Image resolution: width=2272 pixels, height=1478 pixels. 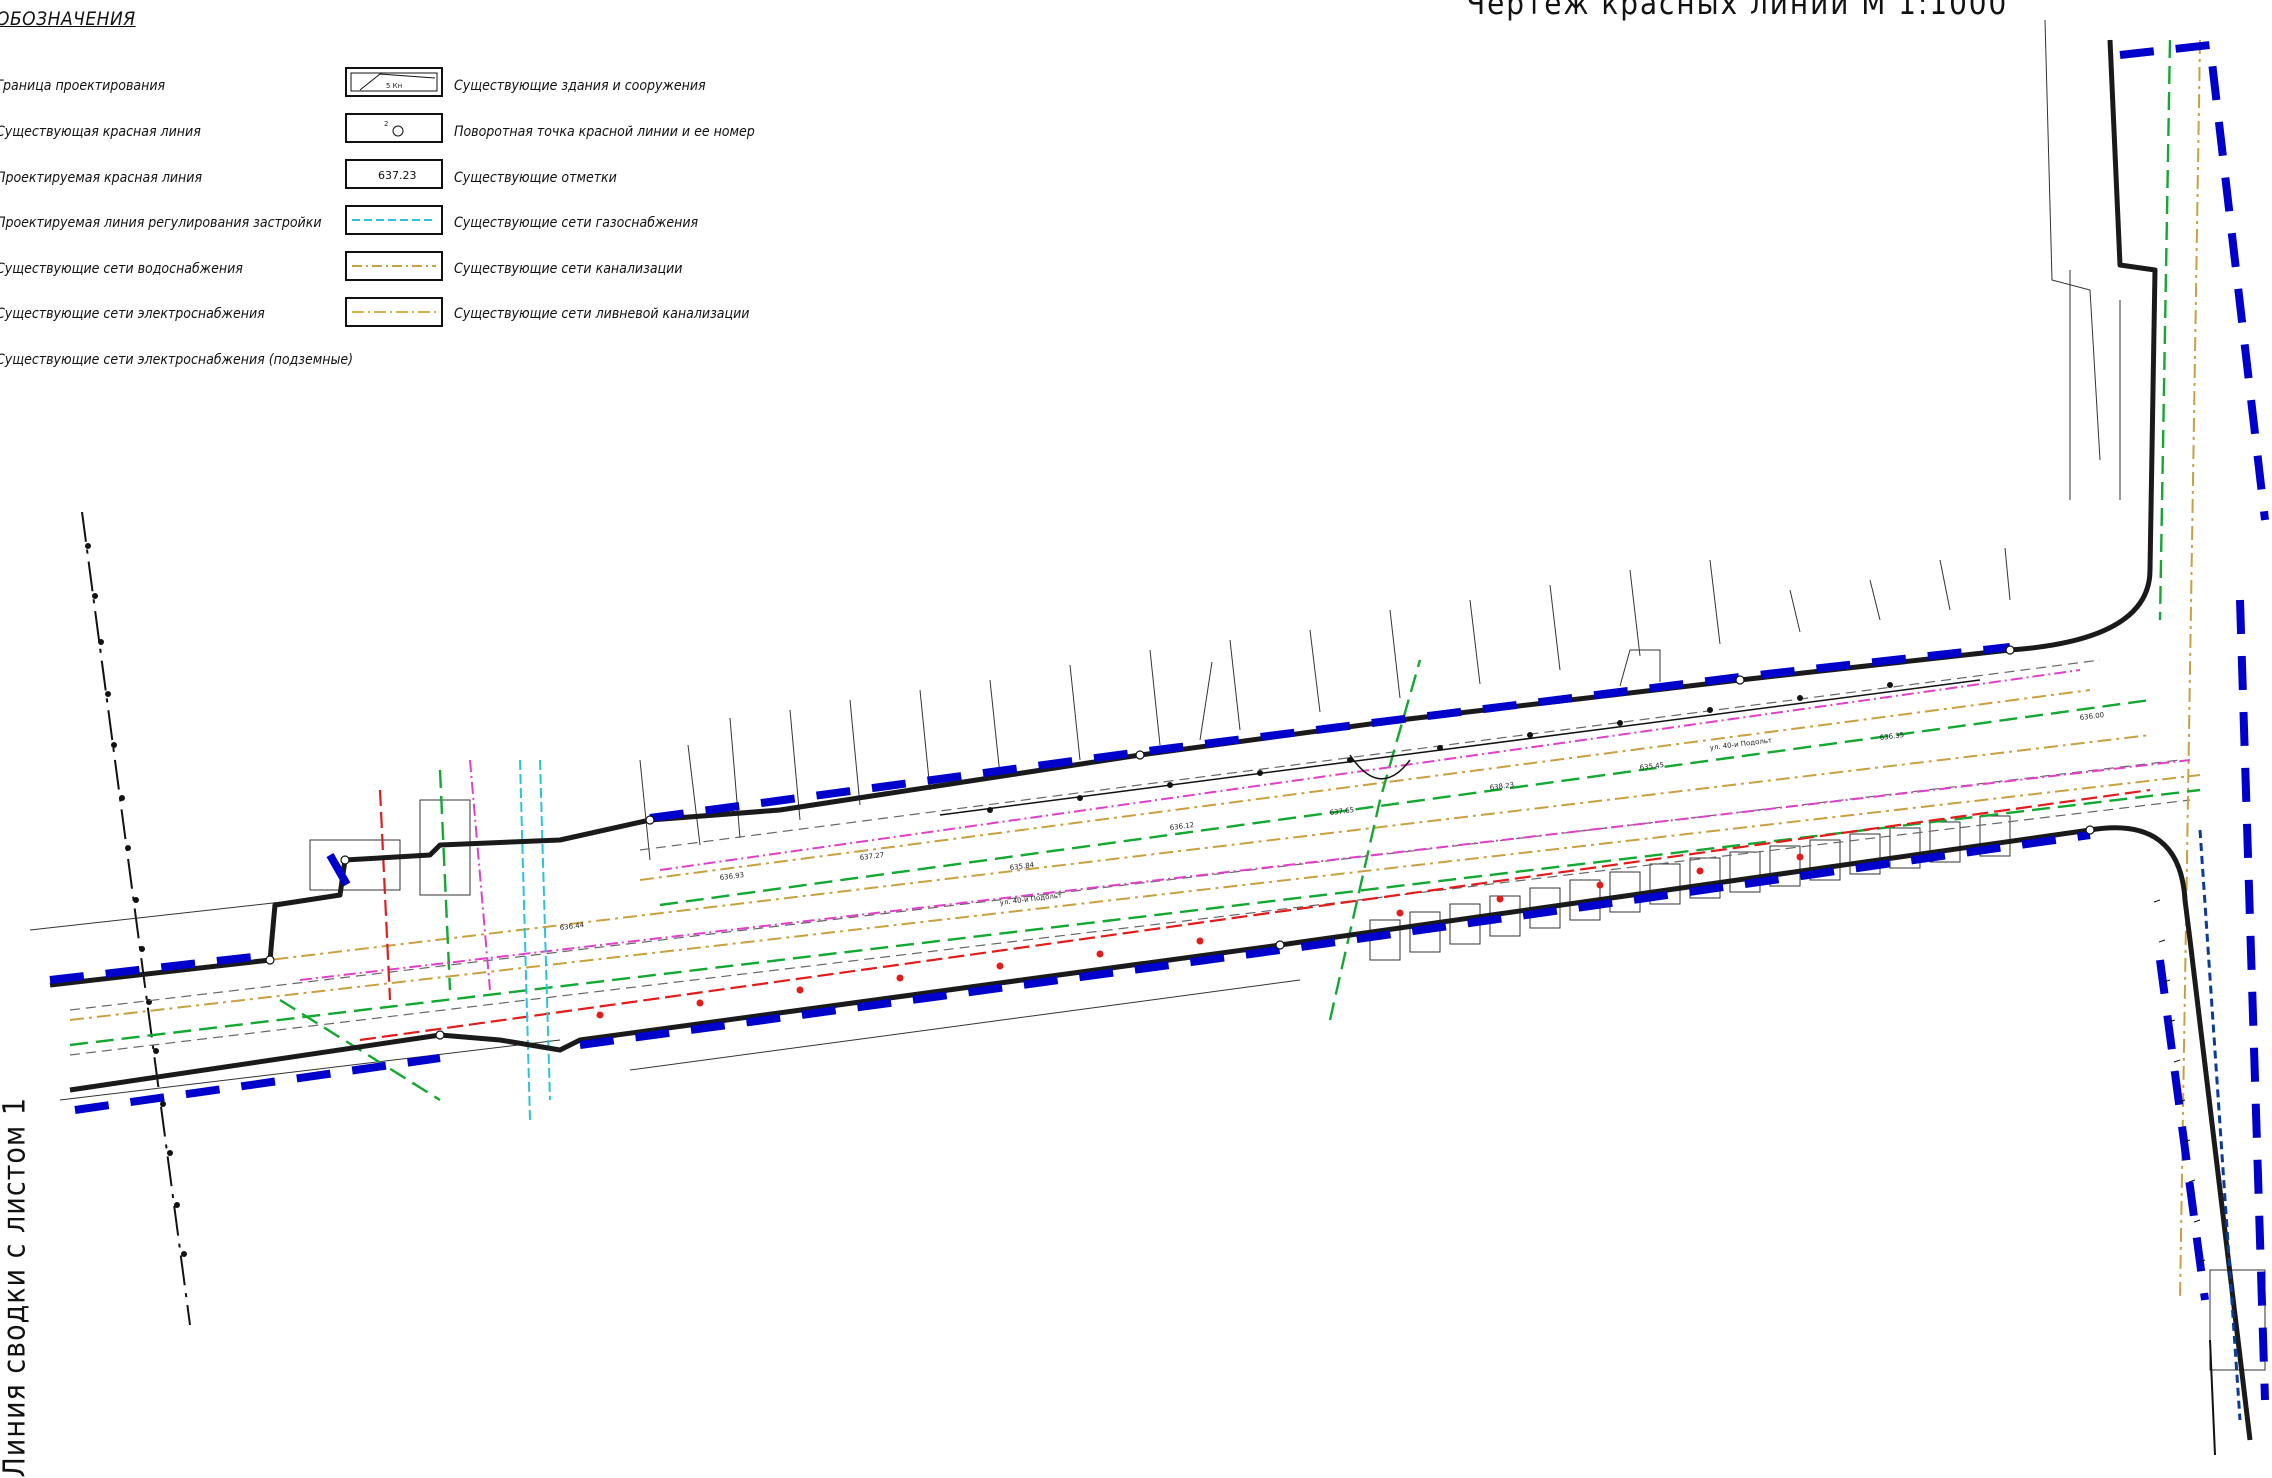 What do you see at coordinates (83, 86) in the screenshot?
I see `legend-item-project-boundary: Граница проектирования` at bounding box center [83, 86].